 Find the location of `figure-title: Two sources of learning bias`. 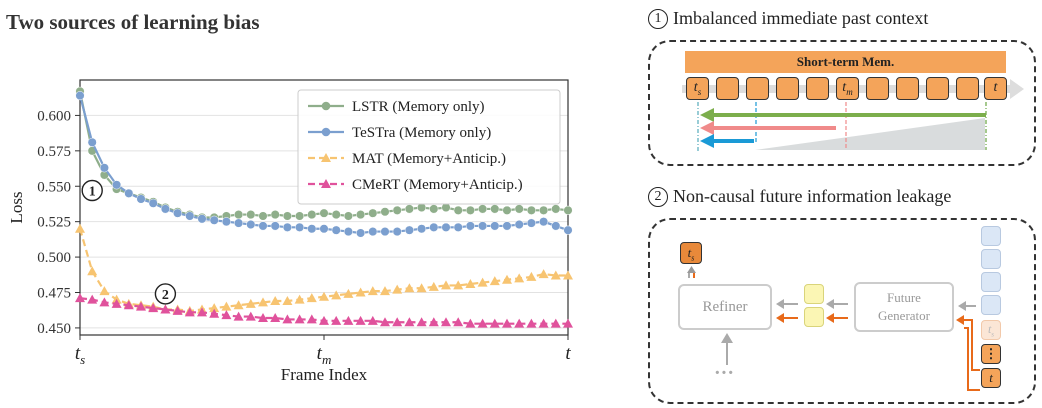

figure-title: Two sources of learning bias is located at coordinates (133, 22).